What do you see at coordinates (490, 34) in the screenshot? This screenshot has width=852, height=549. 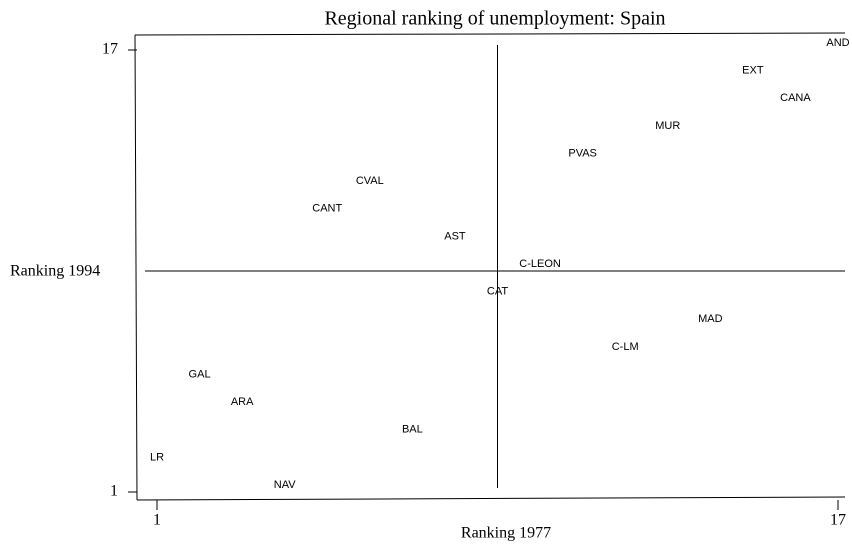 I see `frame-top` at bounding box center [490, 34].